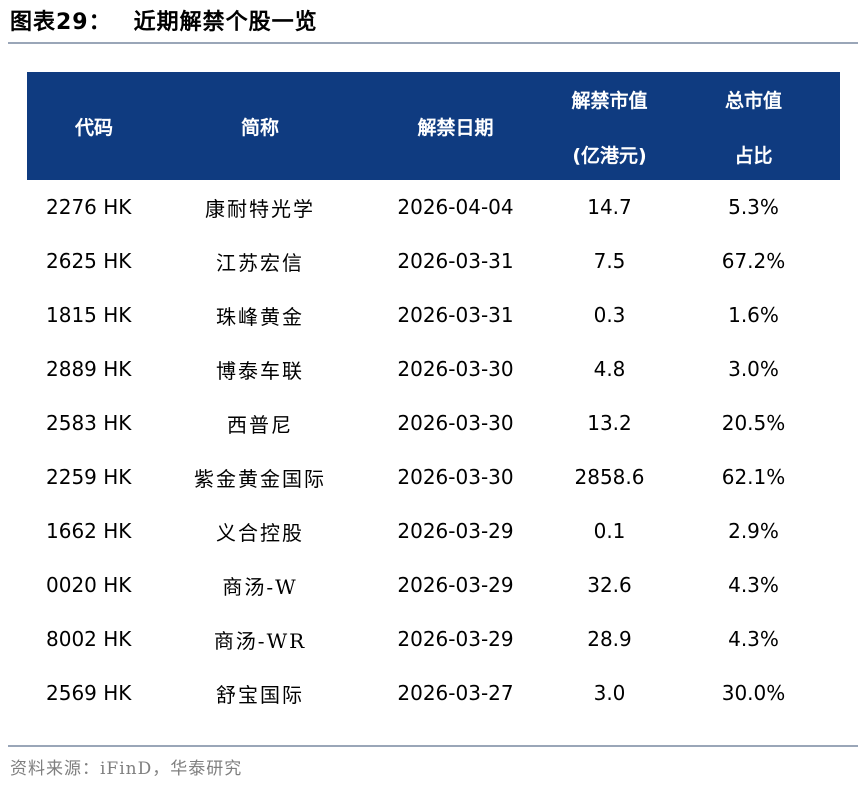 The image size is (864, 792). Describe the element at coordinates (89, 693) in the screenshot. I see `cell-code: 2569 HK` at that location.